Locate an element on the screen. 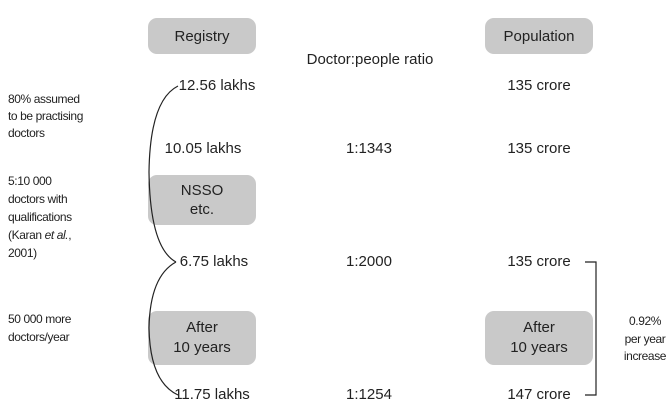 This screenshot has width=668, height=403. note: 0.92% is located at coordinates (645, 321).